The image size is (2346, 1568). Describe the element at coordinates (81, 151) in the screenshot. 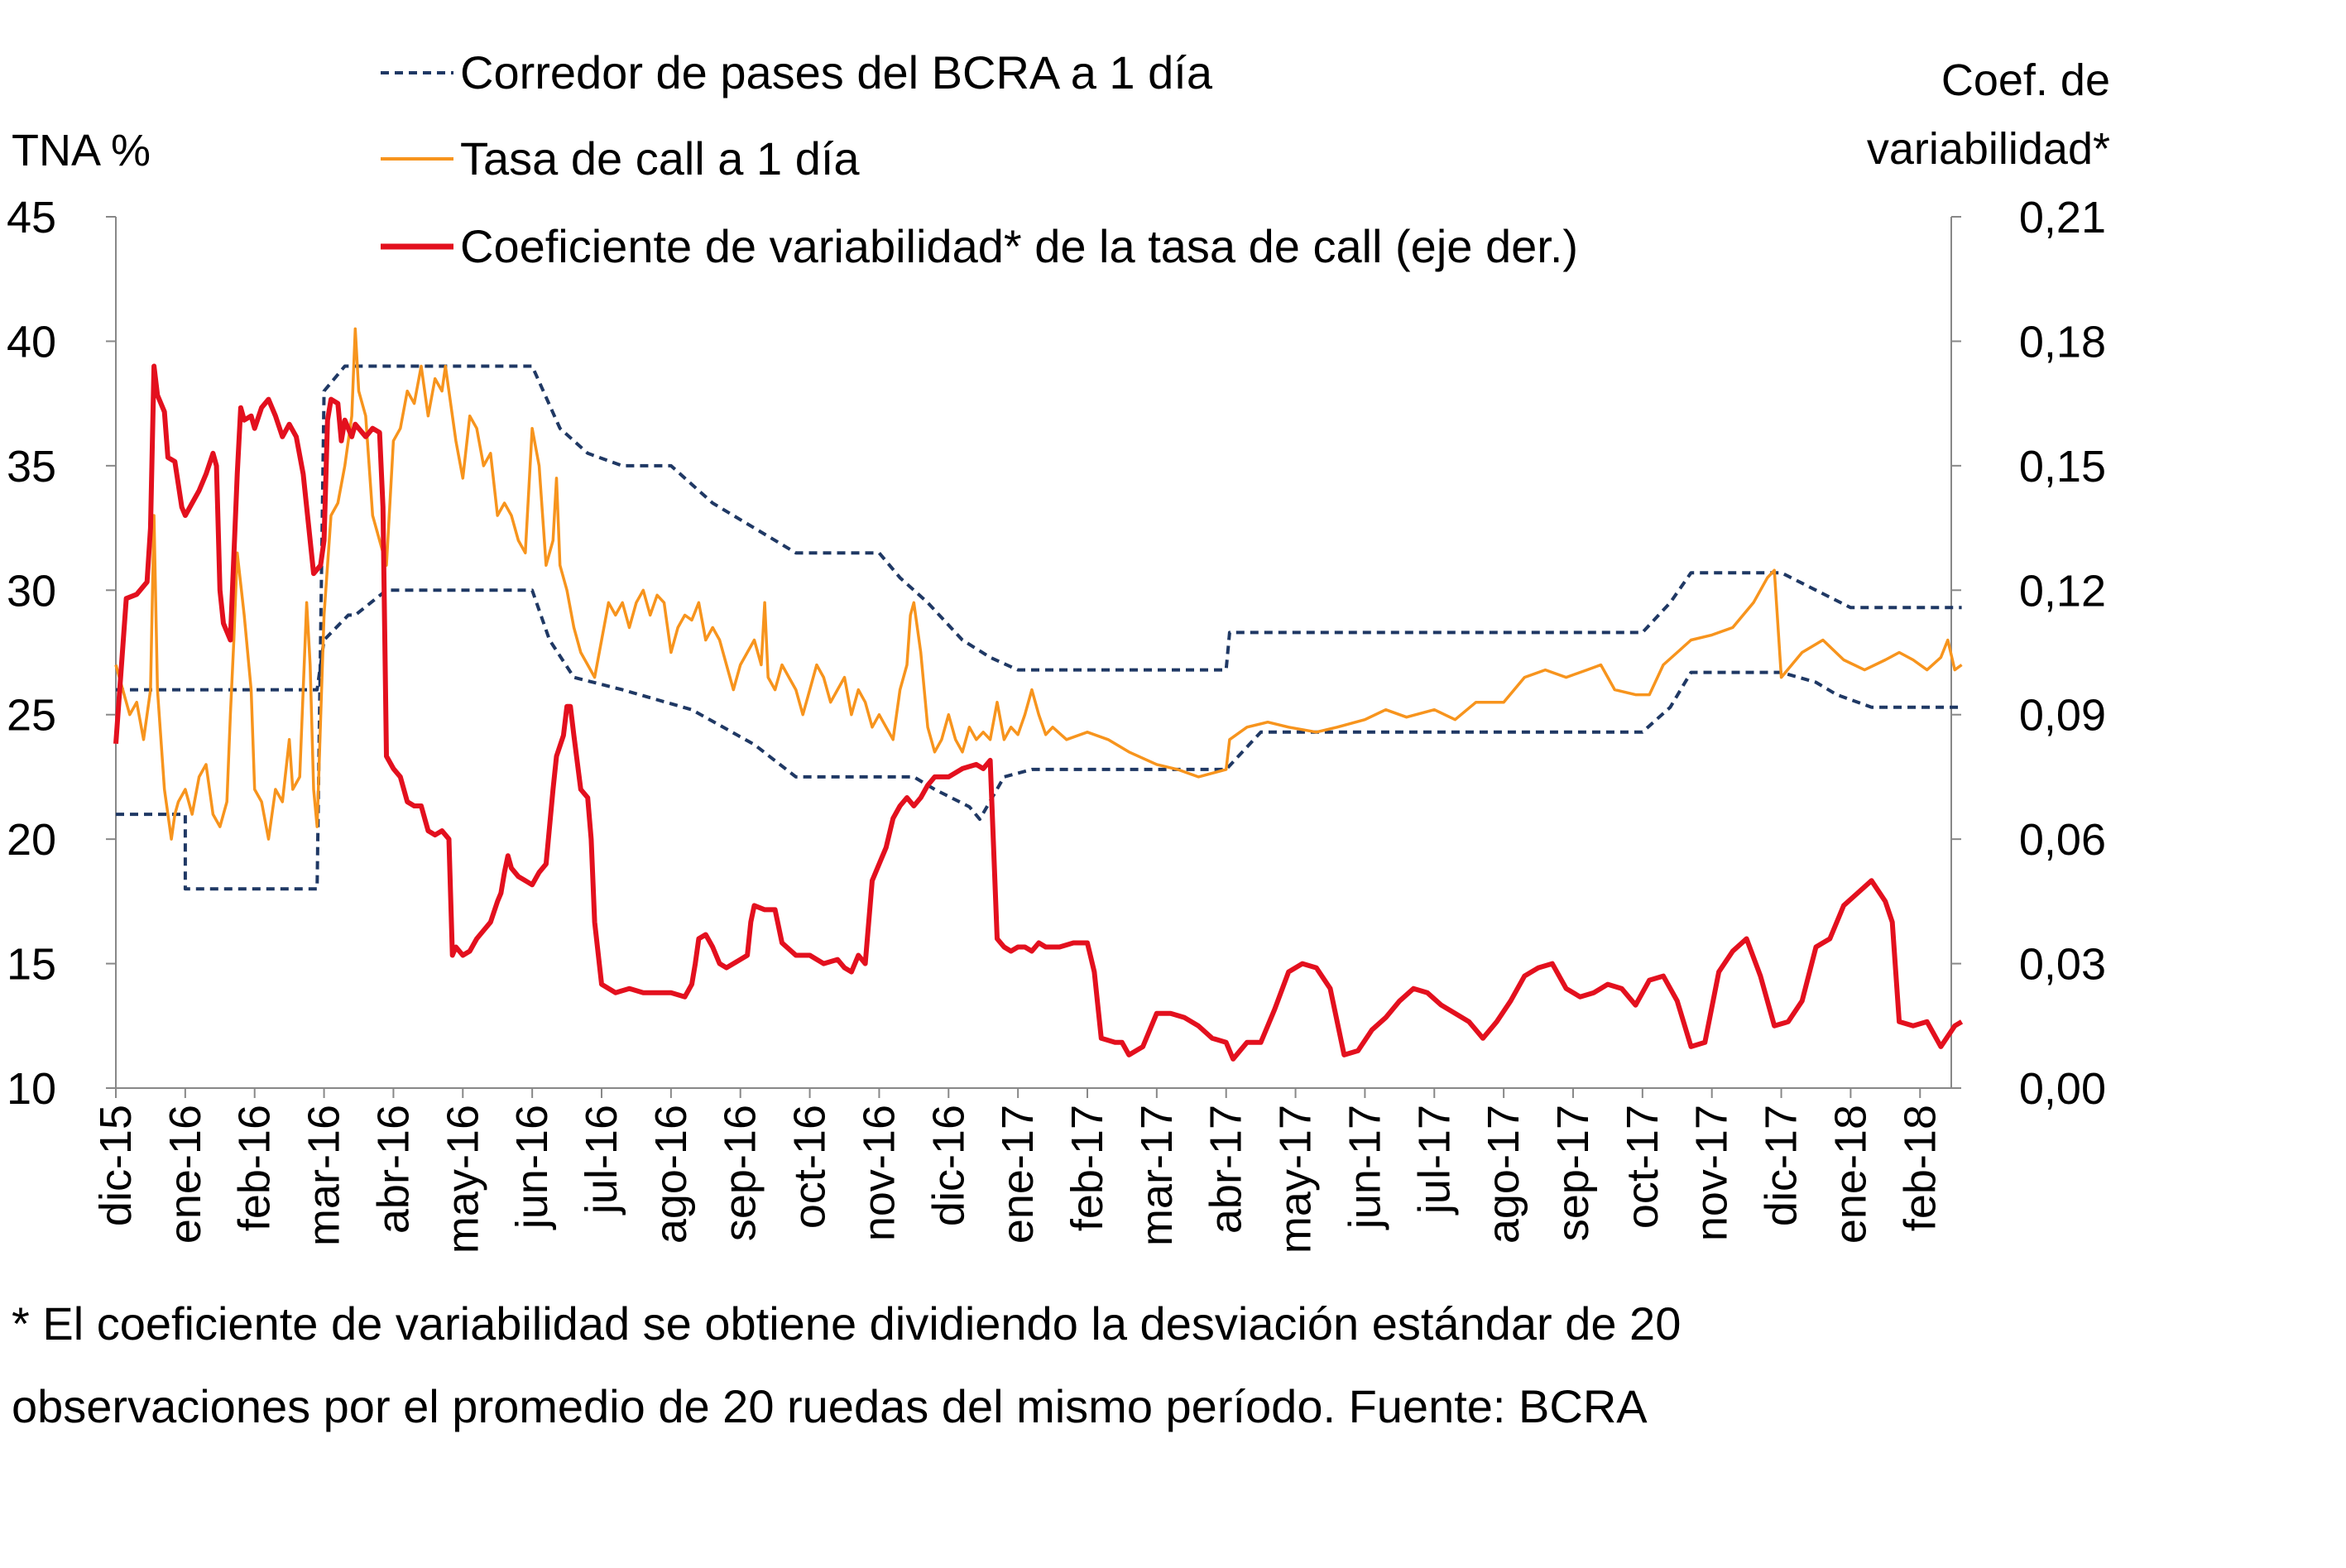

I see `left-axis-title: TNA %` at that location.